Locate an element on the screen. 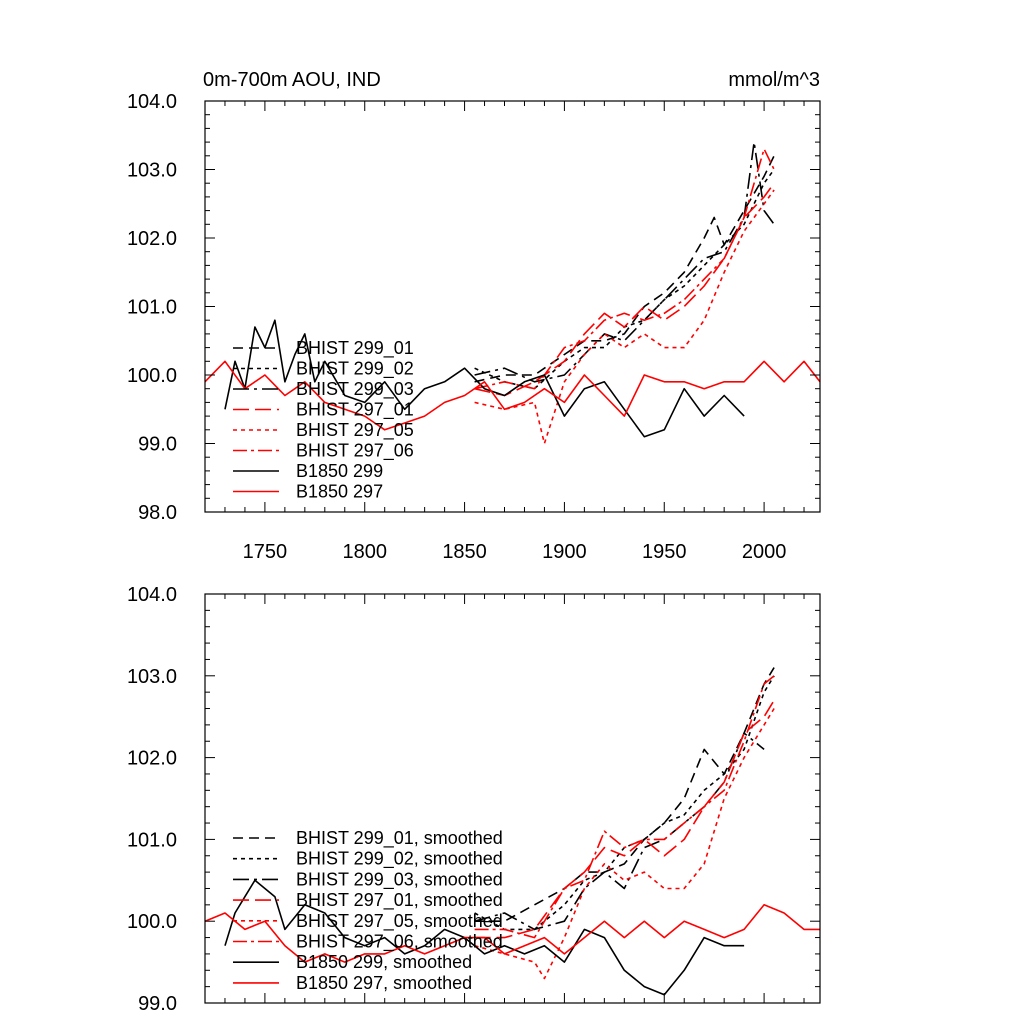  legend-label: BHIST 299_01, smoothed is located at coordinates (399, 838).